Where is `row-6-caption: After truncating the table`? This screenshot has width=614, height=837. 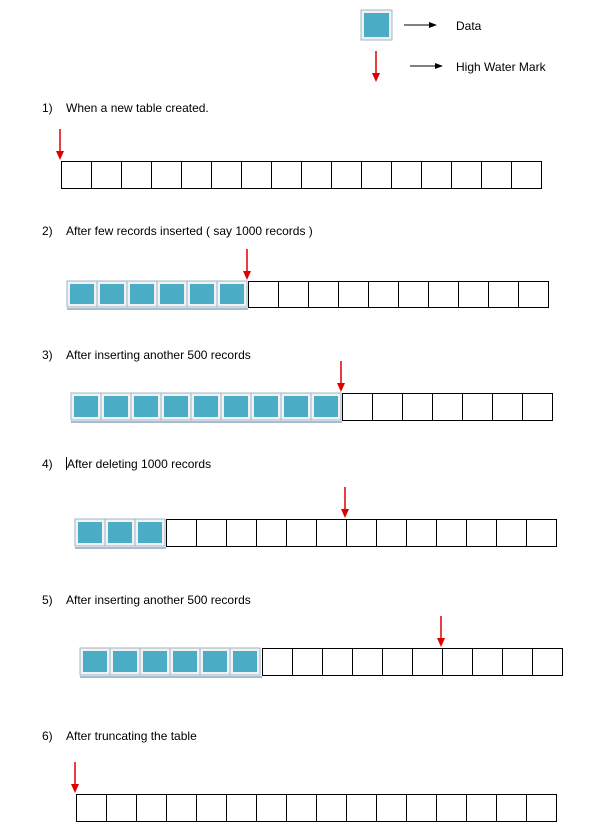 row-6-caption: After truncating the table is located at coordinates (131, 736).